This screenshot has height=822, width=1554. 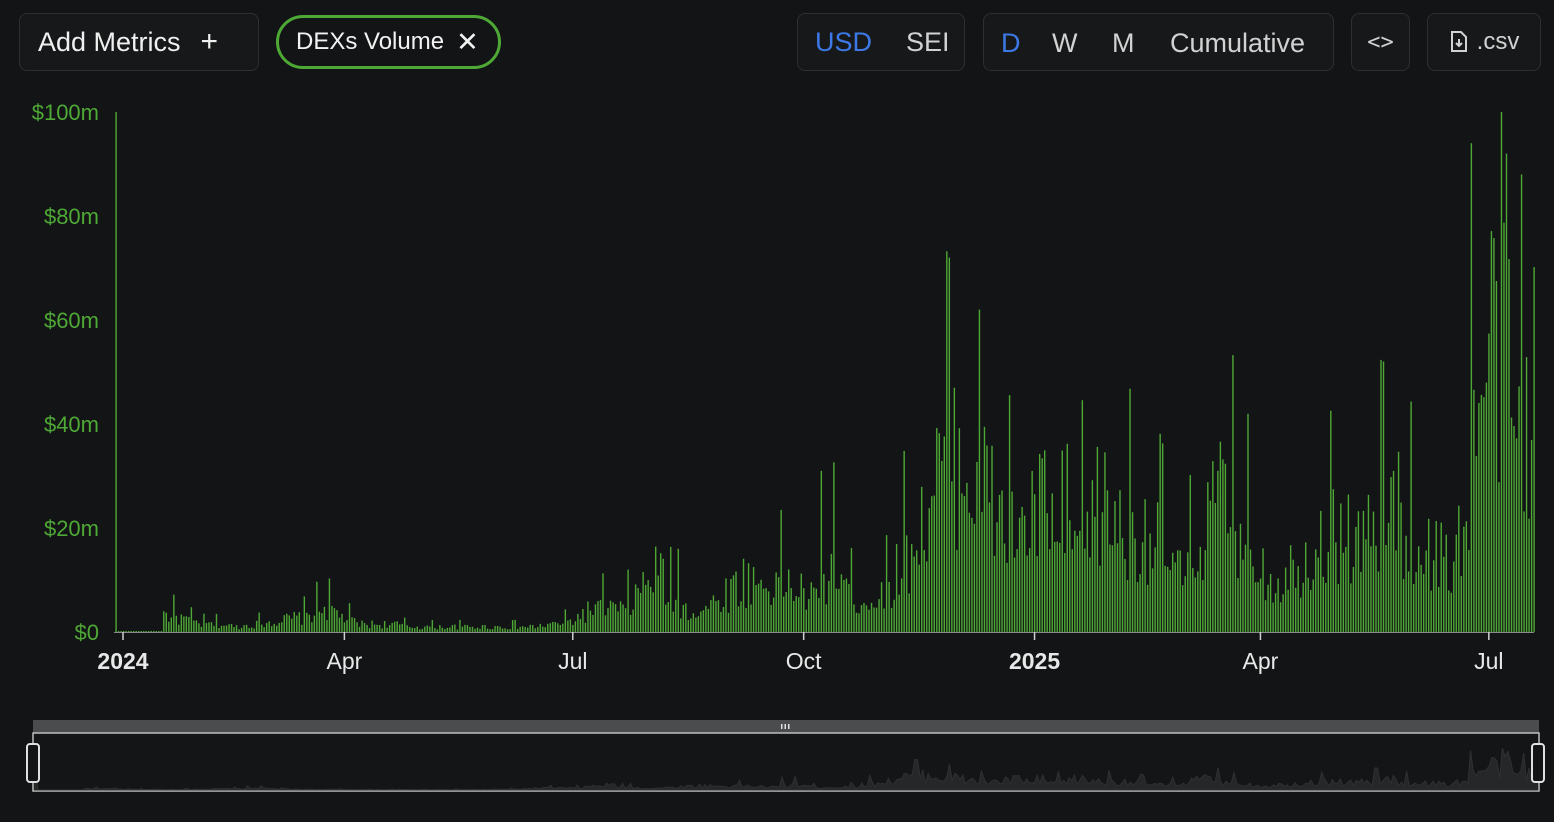 What do you see at coordinates (370, 41) in the screenshot?
I see `metric-chip-label: DEXs Volume` at bounding box center [370, 41].